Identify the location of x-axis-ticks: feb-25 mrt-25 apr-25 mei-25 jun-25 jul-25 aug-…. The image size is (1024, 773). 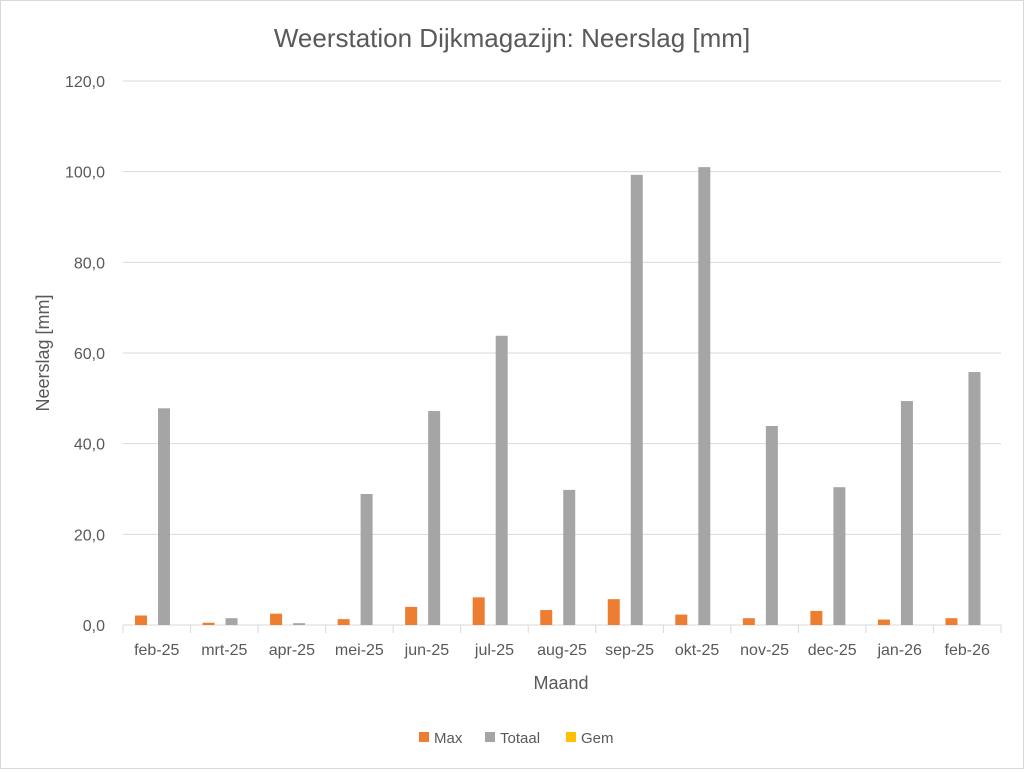
(562, 642).